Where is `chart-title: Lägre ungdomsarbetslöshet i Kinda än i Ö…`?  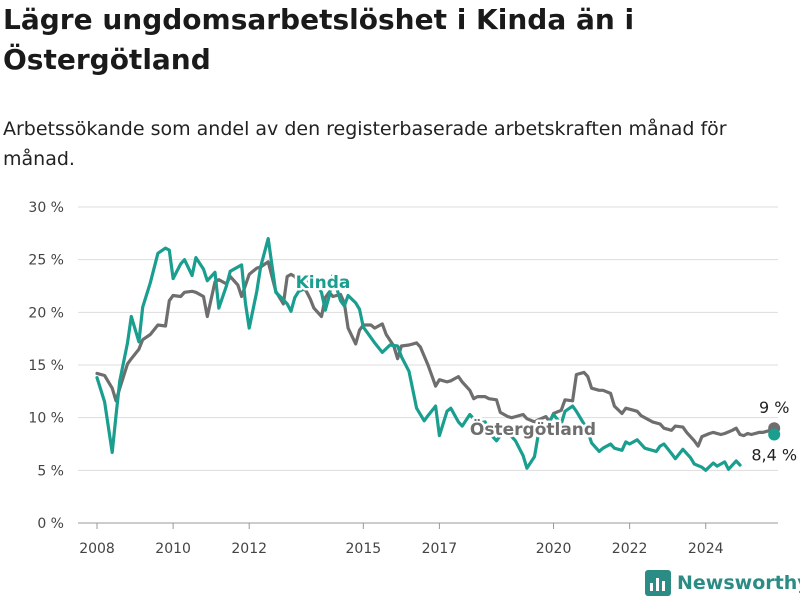
chart-title: Lägre ungdomsarbetslöshet i Kinda än i Ö… is located at coordinates (319, 39).